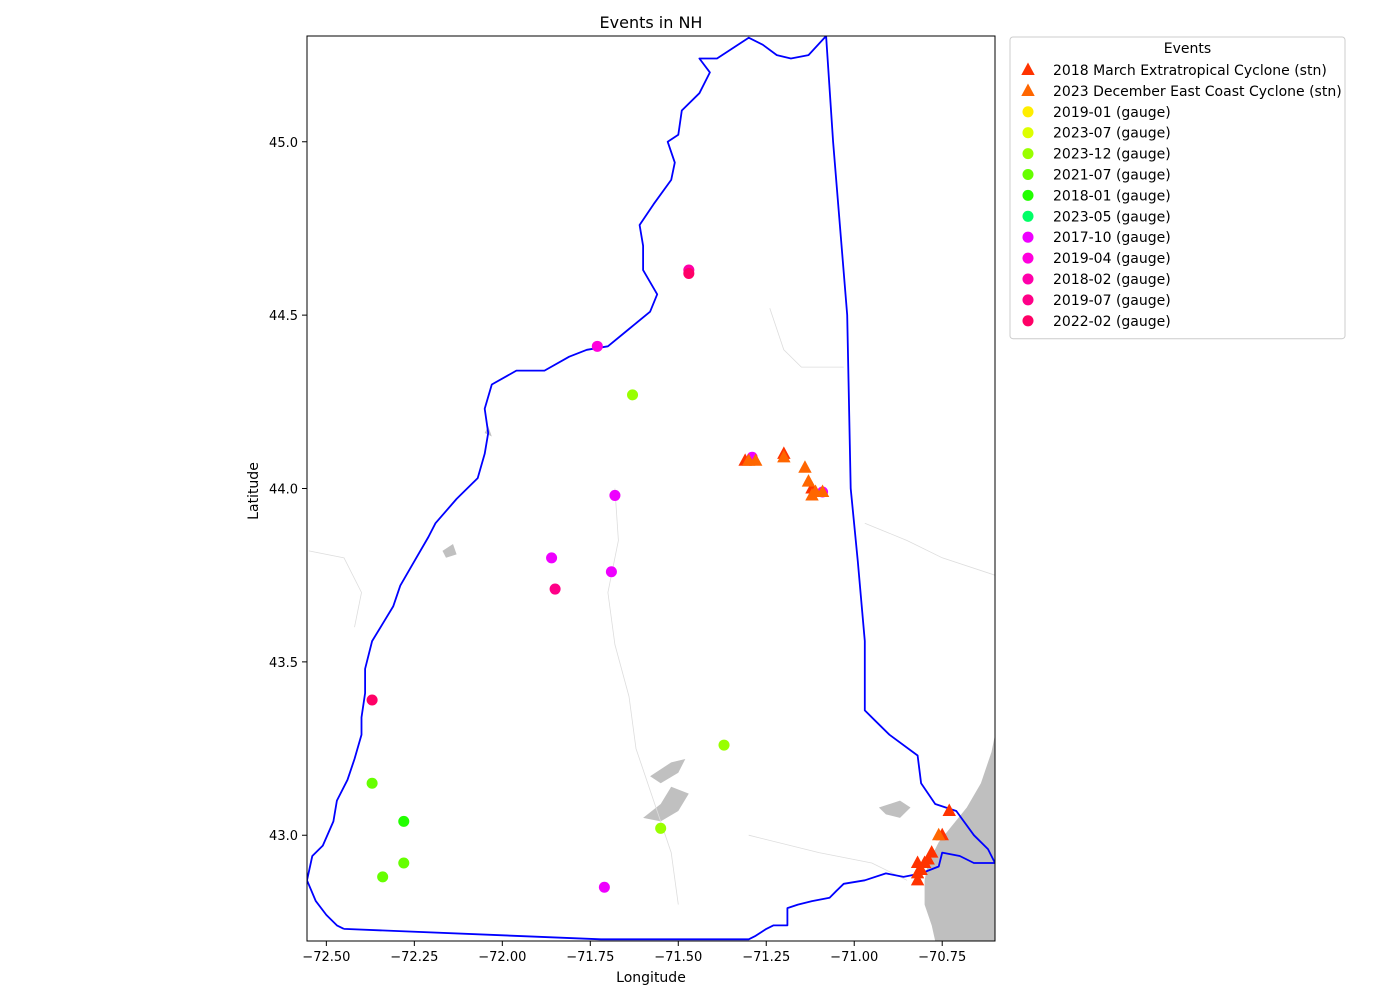 The image size is (1400, 1000). I want to click on y-tick-label: 44.0, so click(283, 490).